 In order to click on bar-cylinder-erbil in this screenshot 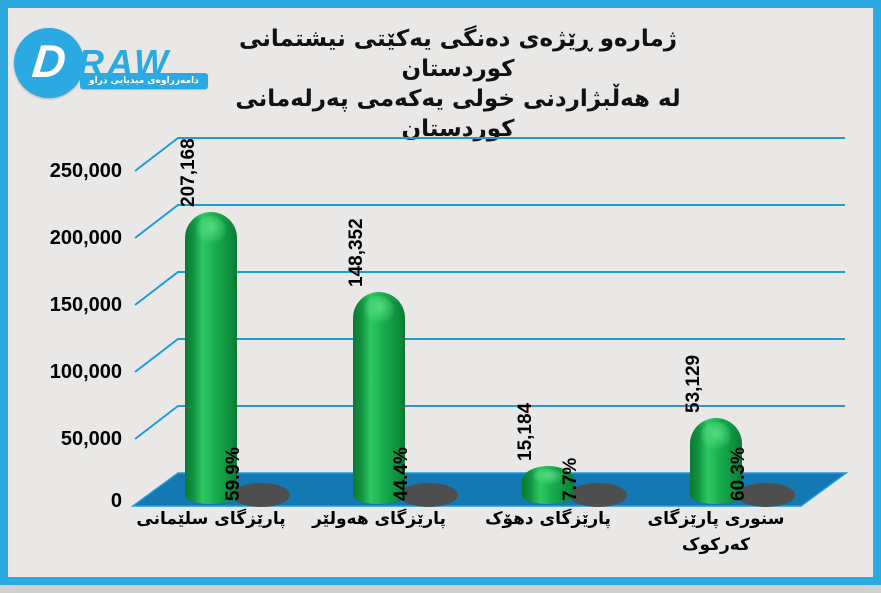, I will do `click(379, 398)`.